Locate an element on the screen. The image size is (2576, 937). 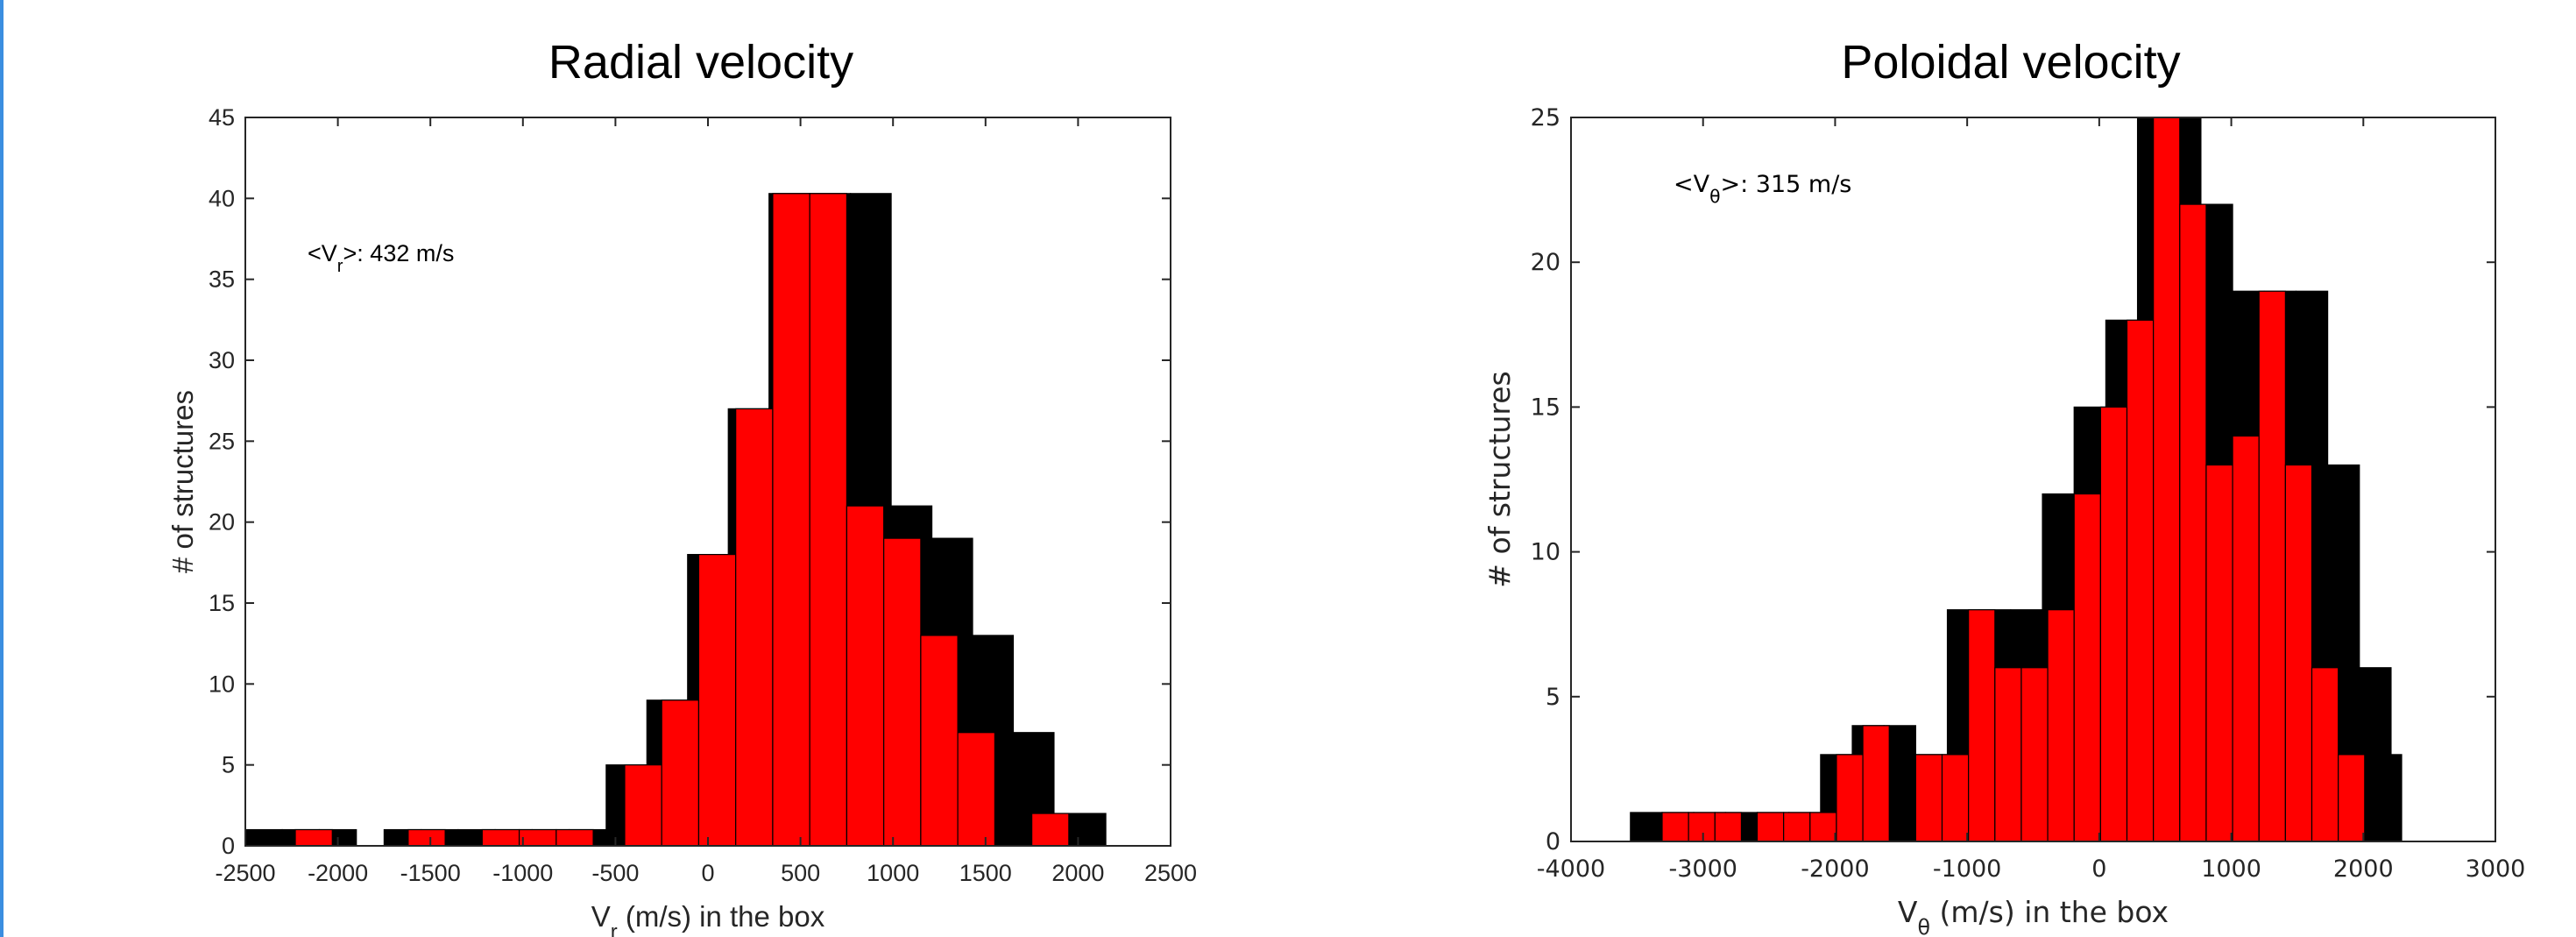
y-tick-label: 40 is located at coordinates (222, 198).